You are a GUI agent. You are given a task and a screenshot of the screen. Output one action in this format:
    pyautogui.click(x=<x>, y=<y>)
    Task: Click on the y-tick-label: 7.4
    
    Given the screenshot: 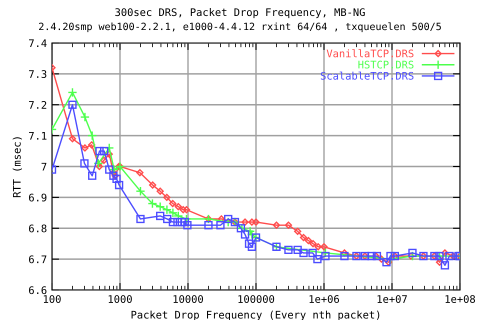 What is the action you would take?
    pyautogui.click(x=38, y=43)
    